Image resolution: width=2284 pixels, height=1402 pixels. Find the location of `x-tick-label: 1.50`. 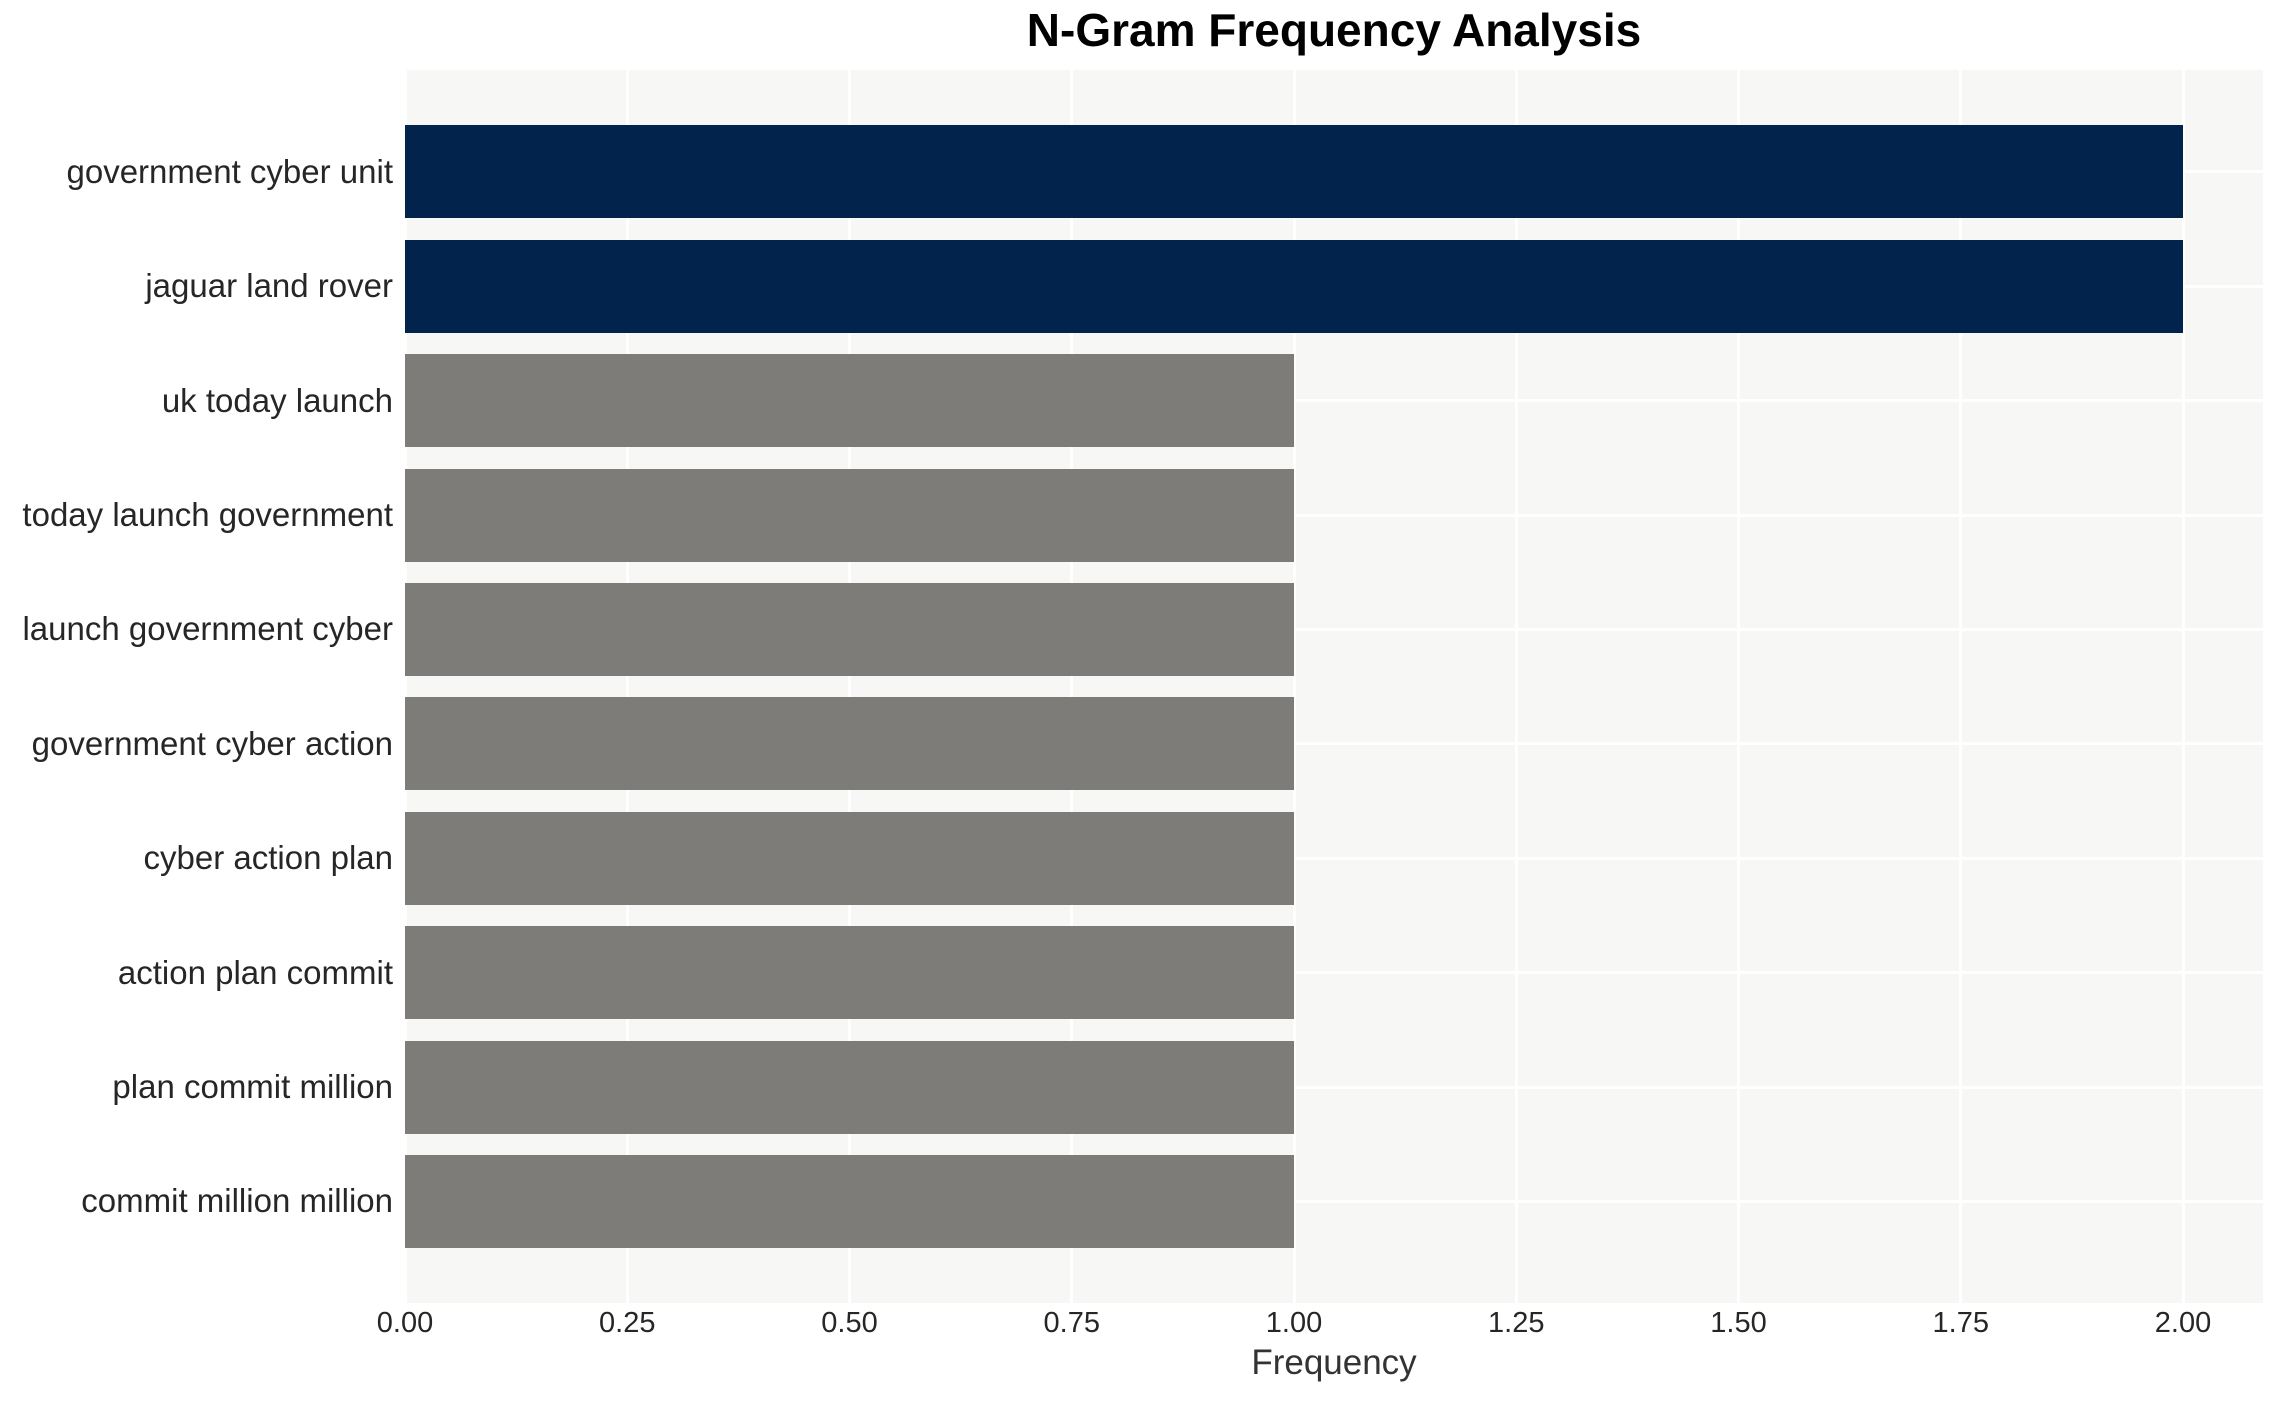

x-tick-label: 1.50 is located at coordinates (1738, 1323).